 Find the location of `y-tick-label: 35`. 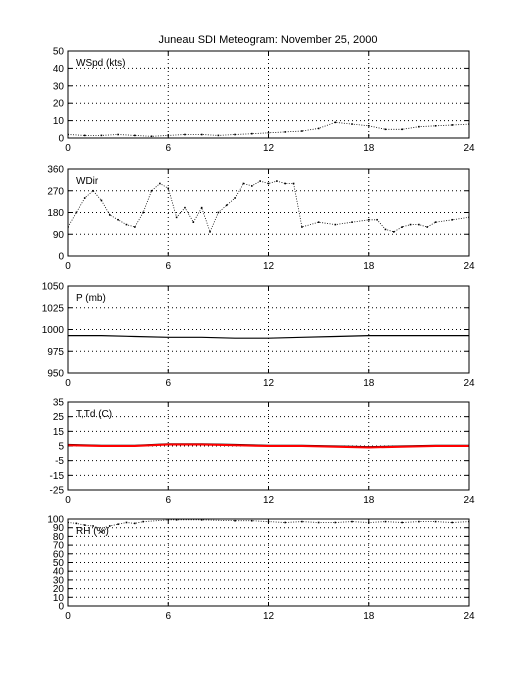

y-tick-label: 35 is located at coordinates (59, 403).